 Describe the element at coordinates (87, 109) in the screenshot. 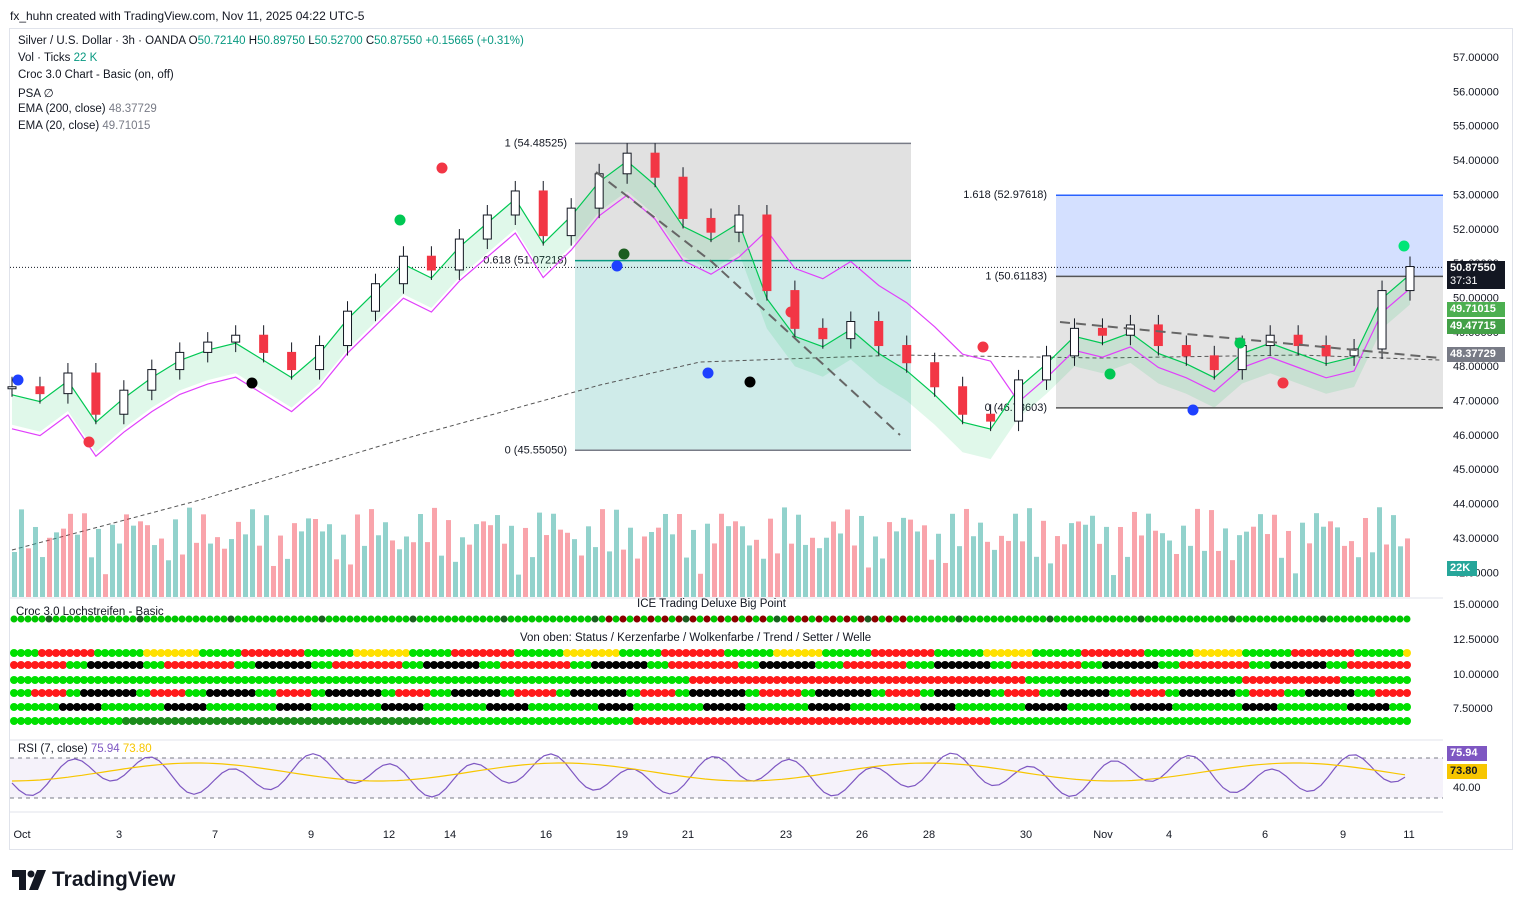

I see `ema200-legend: EMA (200, close) 48.37729` at that location.